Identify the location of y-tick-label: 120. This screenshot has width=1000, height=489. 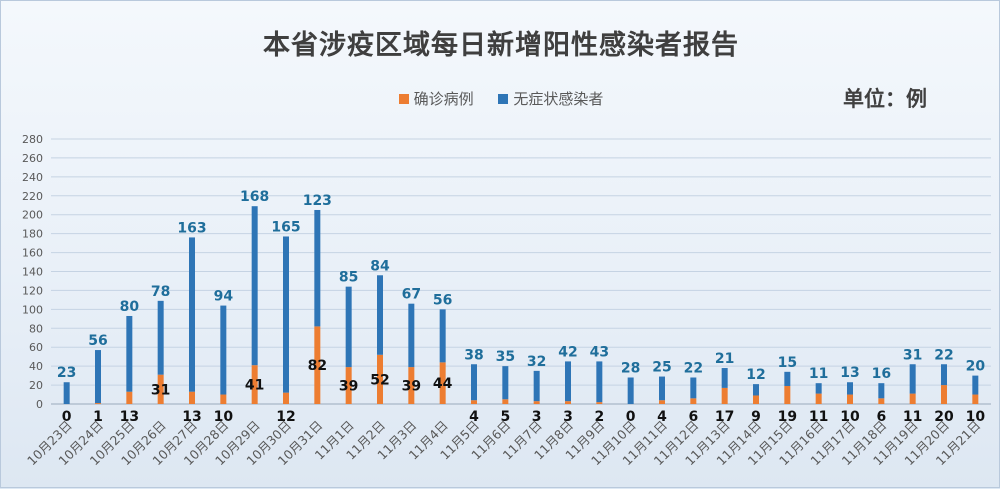
(32, 290).